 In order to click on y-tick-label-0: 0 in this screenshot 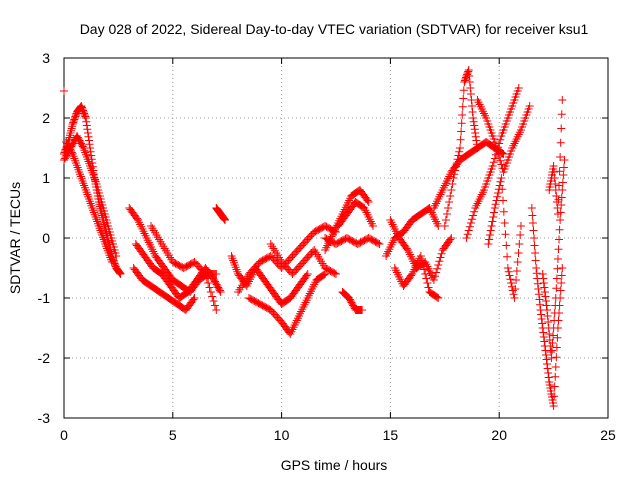, I will do `click(46, 238)`.